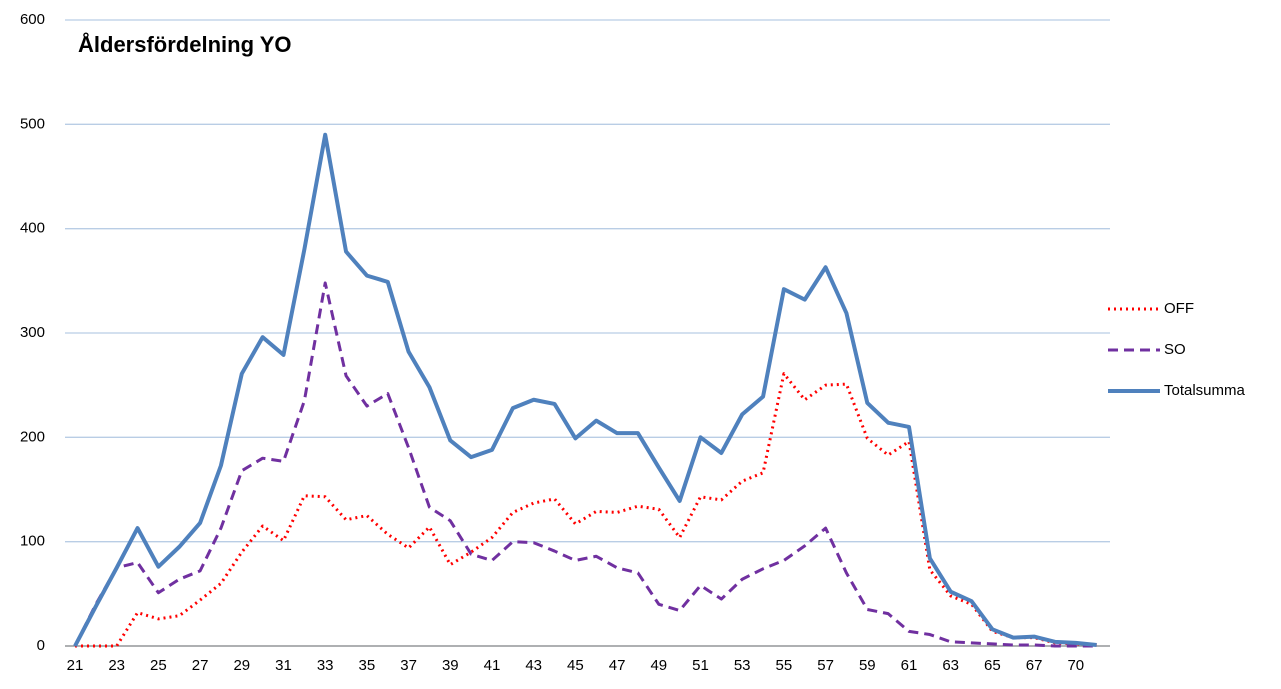 The height and width of the screenshot is (689, 1281). I want to click on x-tick-label: 35, so click(367, 665).